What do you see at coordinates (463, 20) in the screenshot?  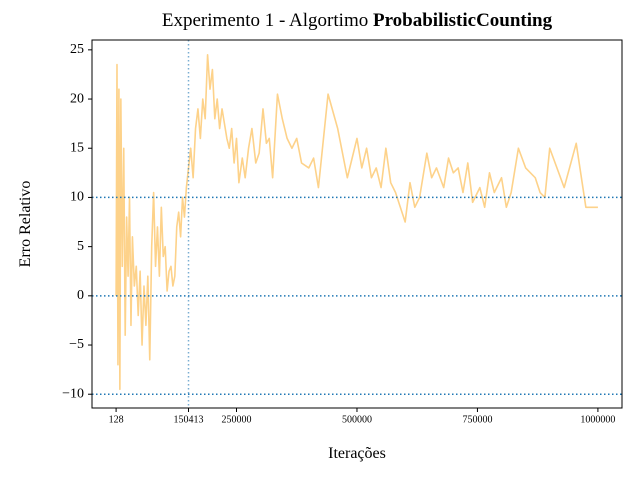 I see `title-bold: ProbabilisticCounting` at bounding box center [463, 20].